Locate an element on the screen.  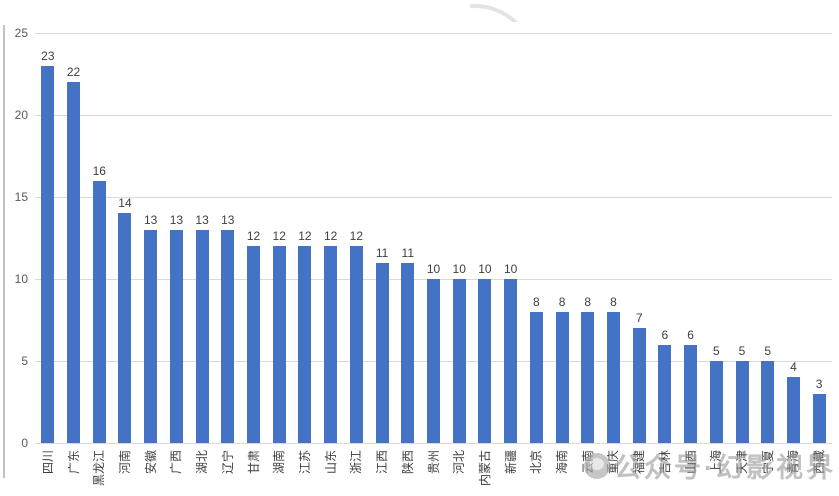
x-axis-category-label: 宁夏 is located at coordinates (767, 462).